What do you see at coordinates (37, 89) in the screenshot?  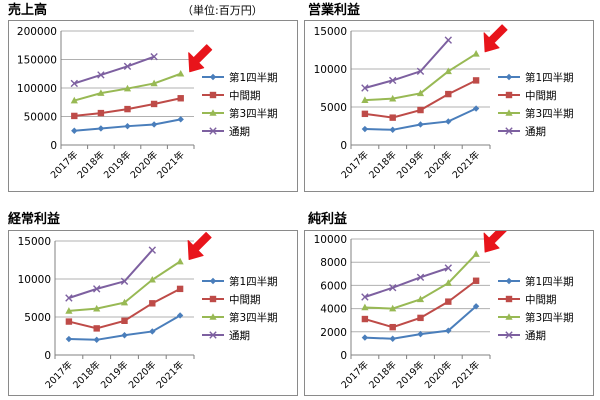 I see `y-tick-label: 100000` at bounding box center [37, 89].